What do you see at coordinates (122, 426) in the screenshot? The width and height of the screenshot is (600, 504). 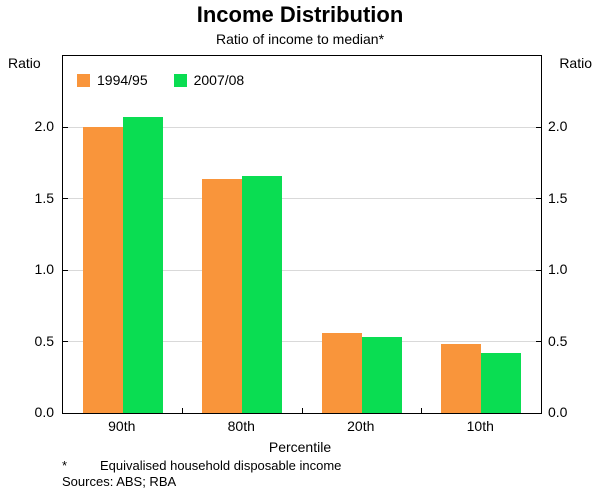 I see `x-category-label-90th: 90th` at bounding box center [122, 426].